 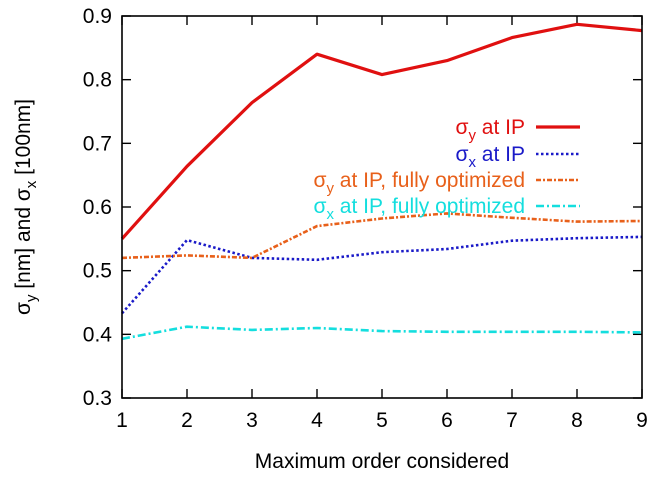 I want to click on x-tick-label-4: 5, so click(x=382, y=420).